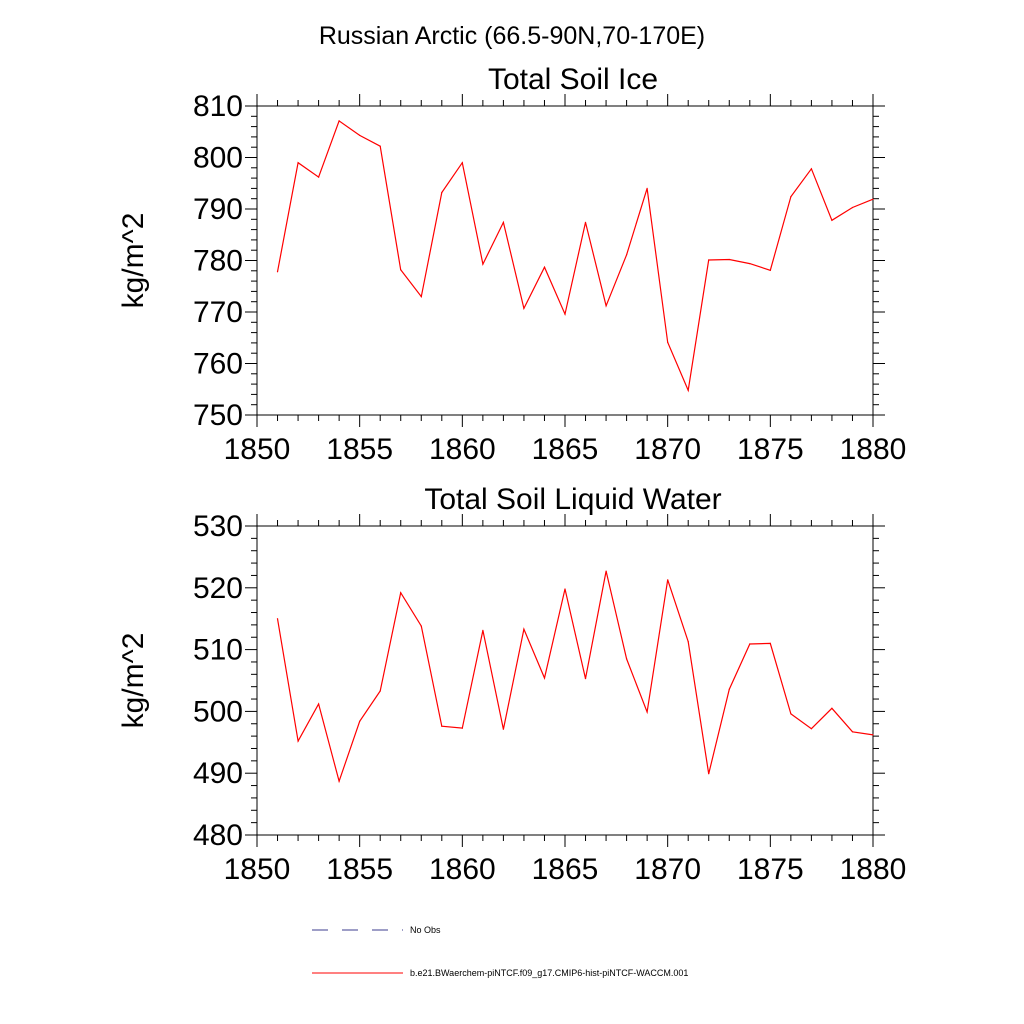  I want to click on y-tick-label: 770, so click(218, 312).